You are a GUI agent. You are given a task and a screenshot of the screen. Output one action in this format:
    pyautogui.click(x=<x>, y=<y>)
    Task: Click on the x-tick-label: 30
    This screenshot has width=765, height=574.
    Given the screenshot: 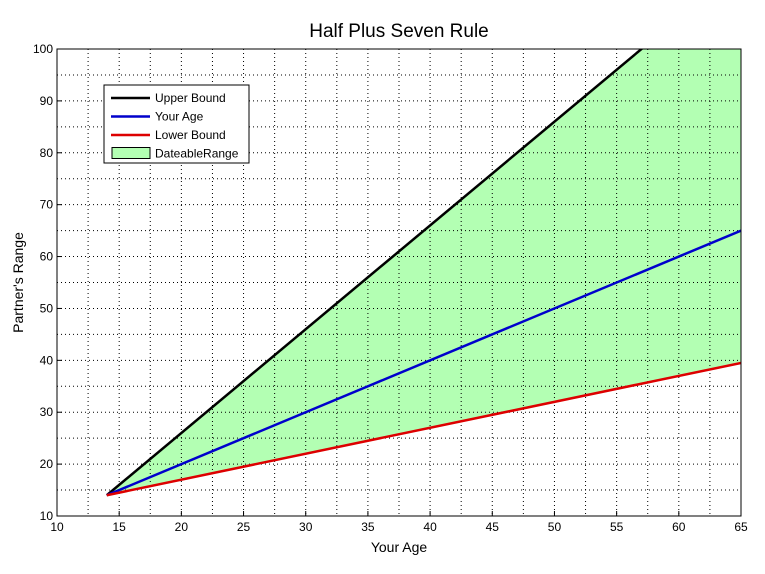 What is the action you would take?
    pyautogui.click(x=306, y=527)
    